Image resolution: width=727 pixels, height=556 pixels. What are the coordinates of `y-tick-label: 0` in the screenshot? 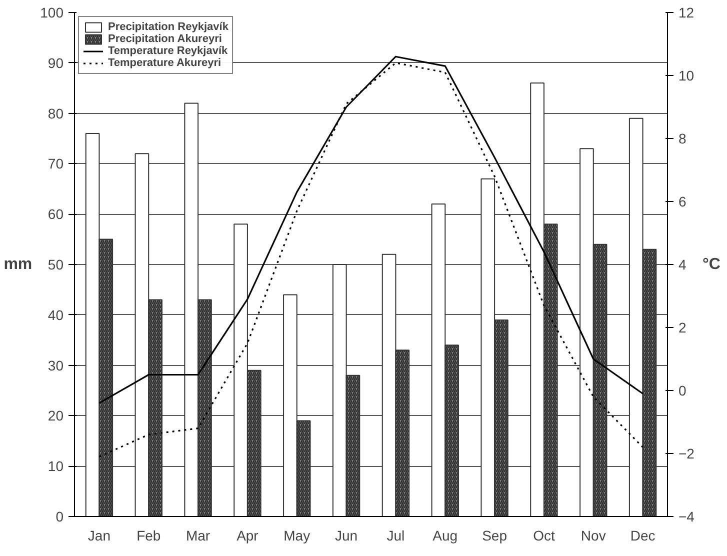 It's located at (60, 516).